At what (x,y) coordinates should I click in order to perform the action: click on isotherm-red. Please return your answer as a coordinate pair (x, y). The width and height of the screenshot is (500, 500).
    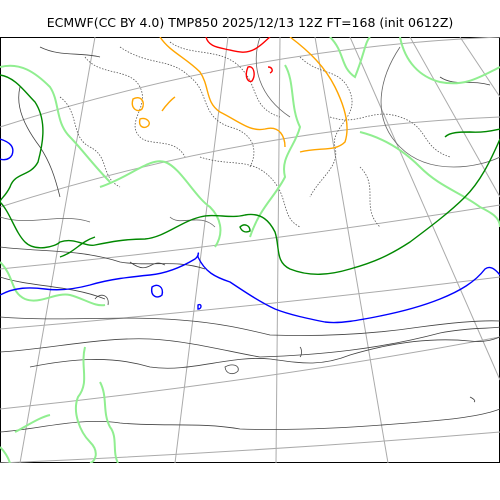
    Looking at the image, I should click on (239, 60).